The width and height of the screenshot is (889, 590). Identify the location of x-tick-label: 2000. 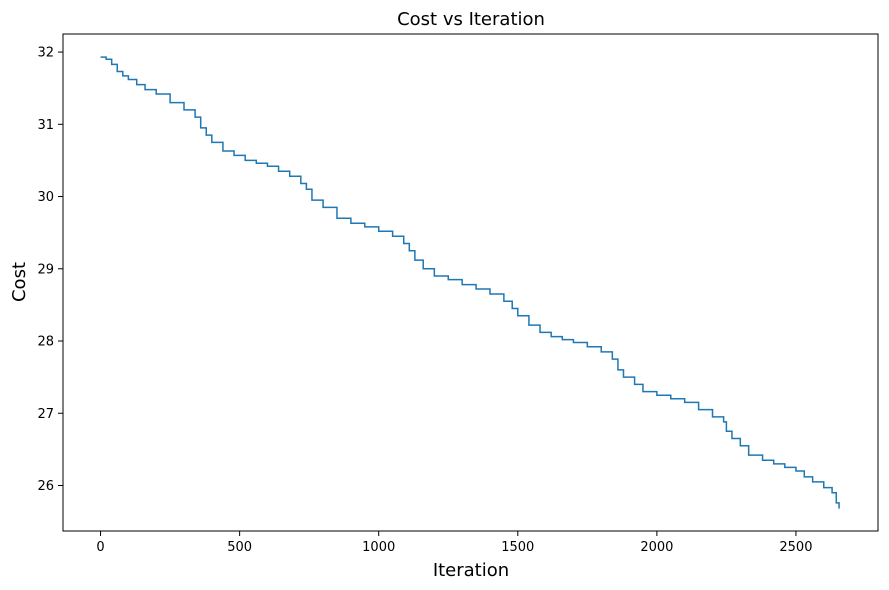
(656, 547).